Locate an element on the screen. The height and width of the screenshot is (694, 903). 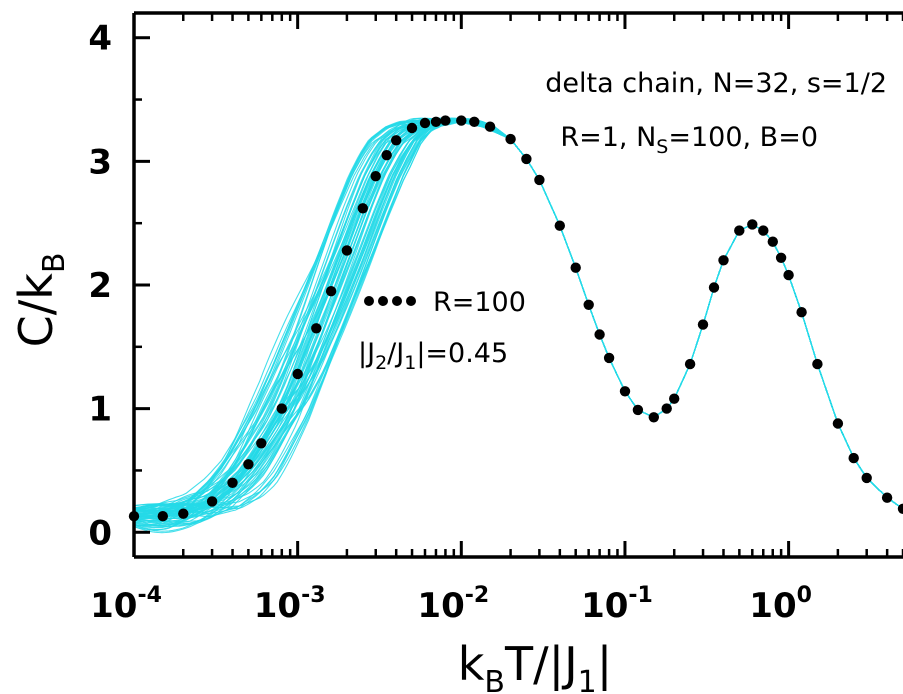
y-axis-title-main: C/k is located at coordinates (36, 310).